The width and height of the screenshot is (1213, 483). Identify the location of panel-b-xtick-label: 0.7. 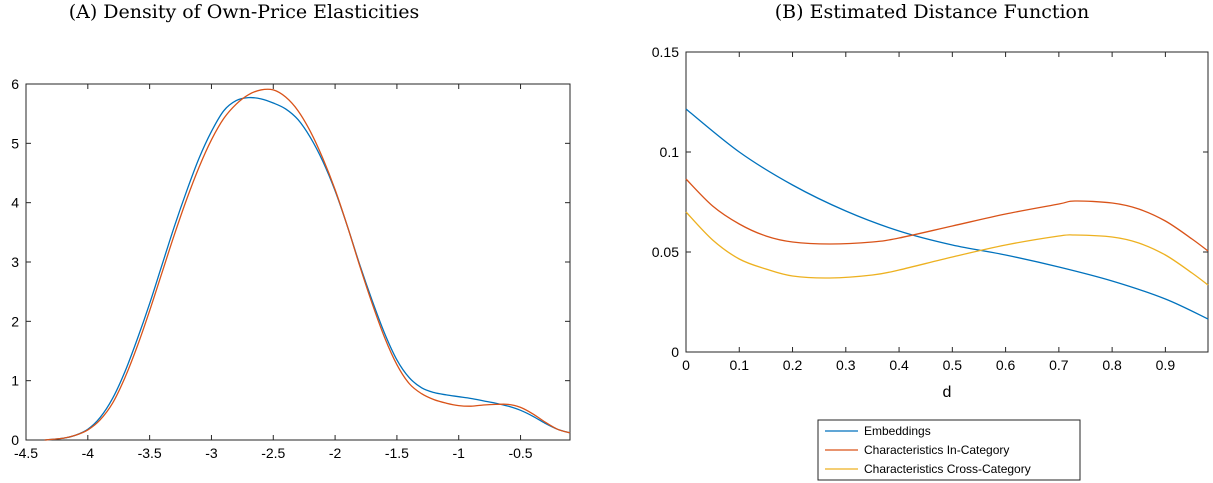
(1059, 365).